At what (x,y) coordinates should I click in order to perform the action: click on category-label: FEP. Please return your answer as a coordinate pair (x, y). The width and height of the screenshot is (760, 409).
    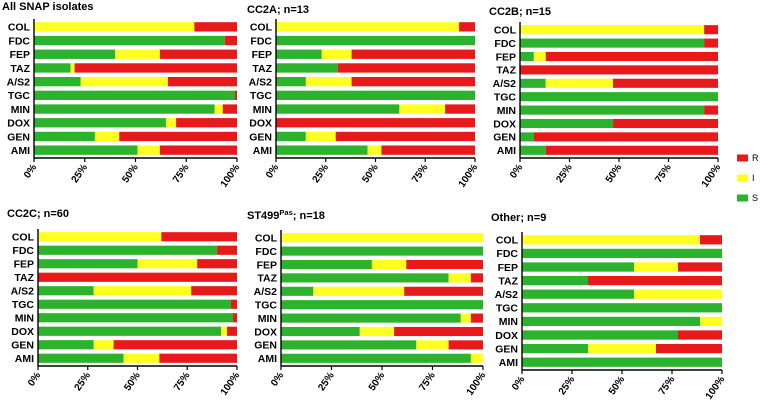
    Looking at the image, I should click on (262, 55).